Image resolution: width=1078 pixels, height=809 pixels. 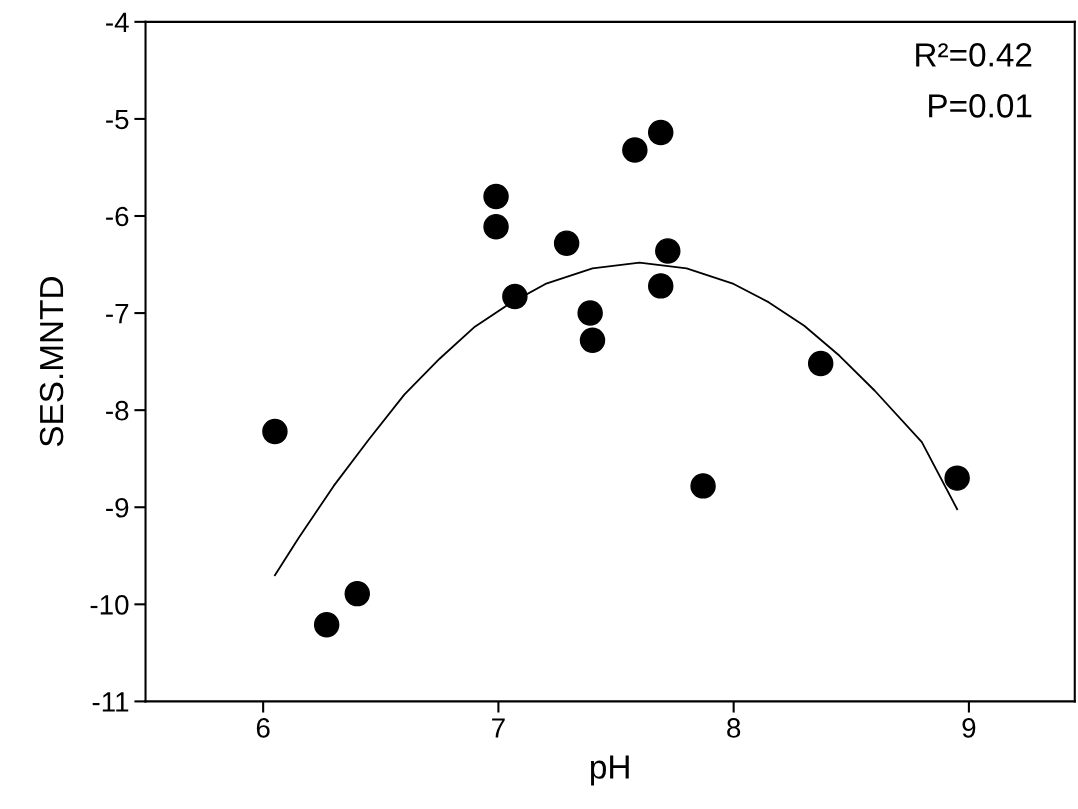 What do you see at coordinates (117, 216) in the screenshot?
I see `y-tick-label: -6` at bounding box center [117, 216].